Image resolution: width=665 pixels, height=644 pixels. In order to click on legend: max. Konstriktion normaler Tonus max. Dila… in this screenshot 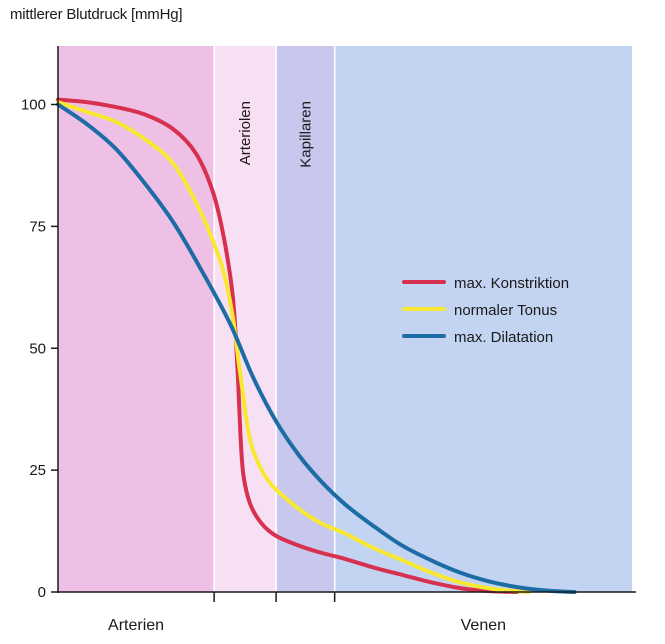, I will do `click(485, 310)`.